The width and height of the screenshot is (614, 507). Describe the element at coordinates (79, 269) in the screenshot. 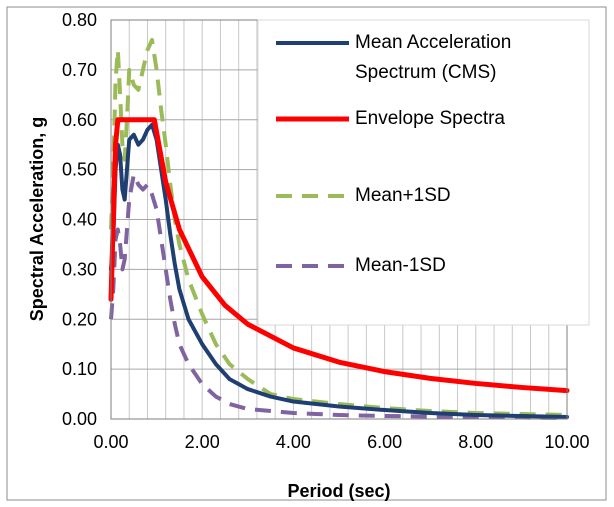

I see `y-tick-label: 0.30` at that location.